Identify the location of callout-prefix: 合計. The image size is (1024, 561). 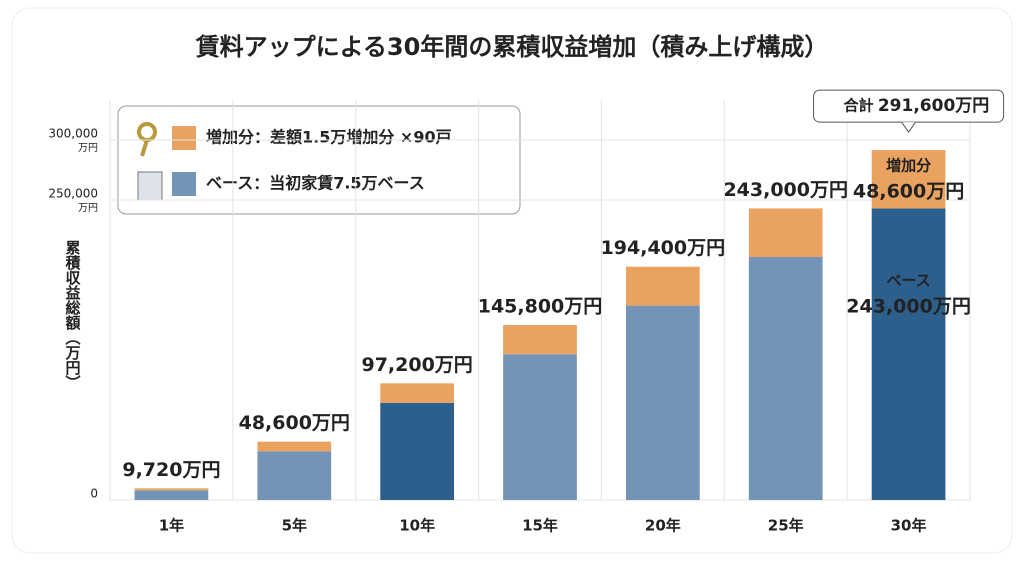
(858, 106).